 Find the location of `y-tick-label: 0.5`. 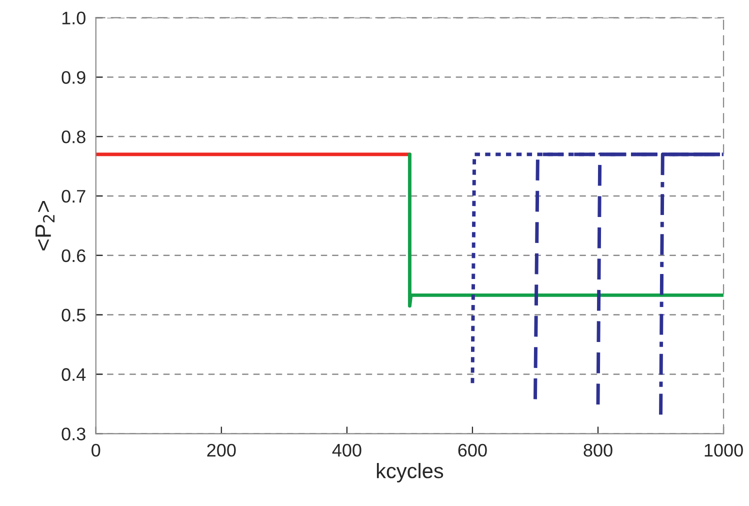

y-tick-label: 0.5 is located at coordinates (74, 315).